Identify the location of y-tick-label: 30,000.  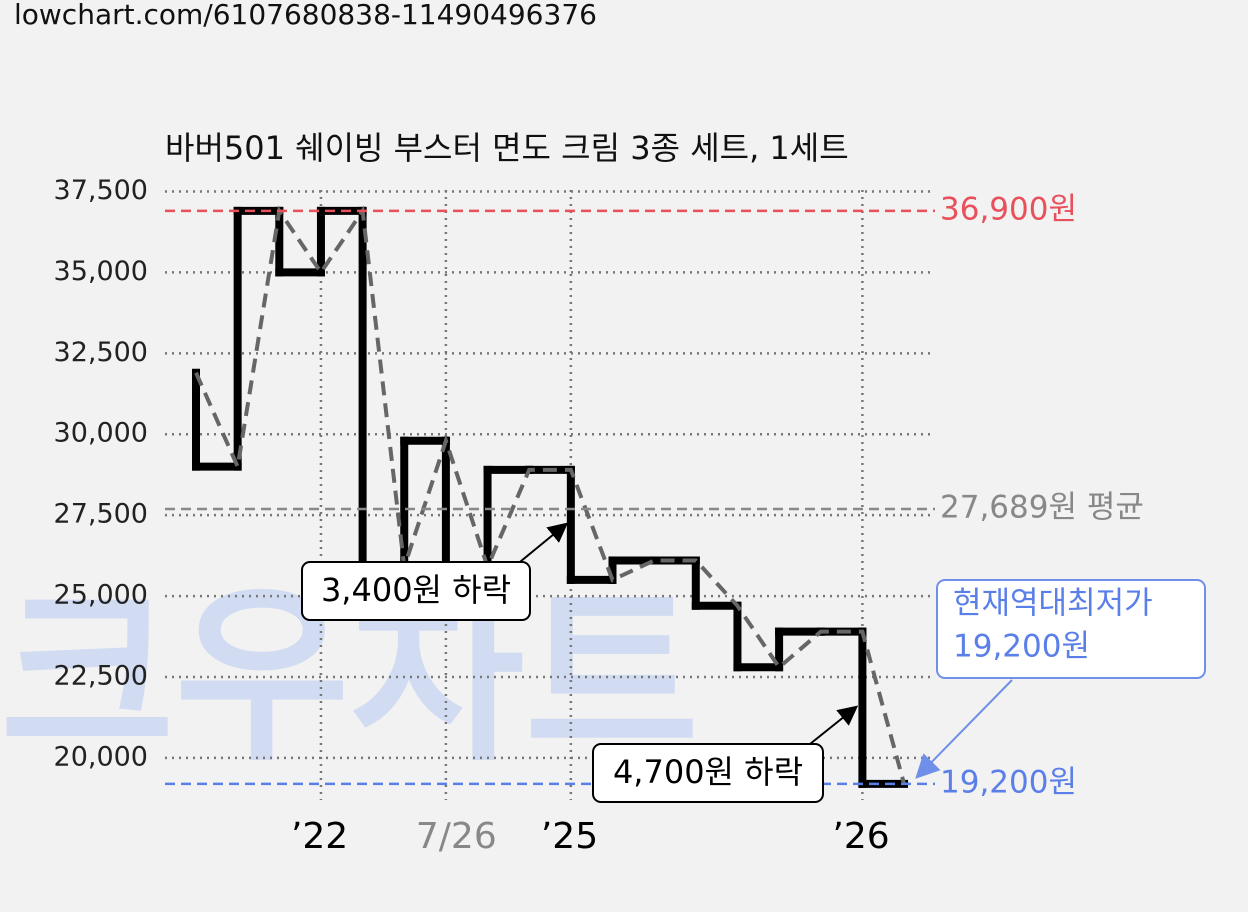
(101, 433).